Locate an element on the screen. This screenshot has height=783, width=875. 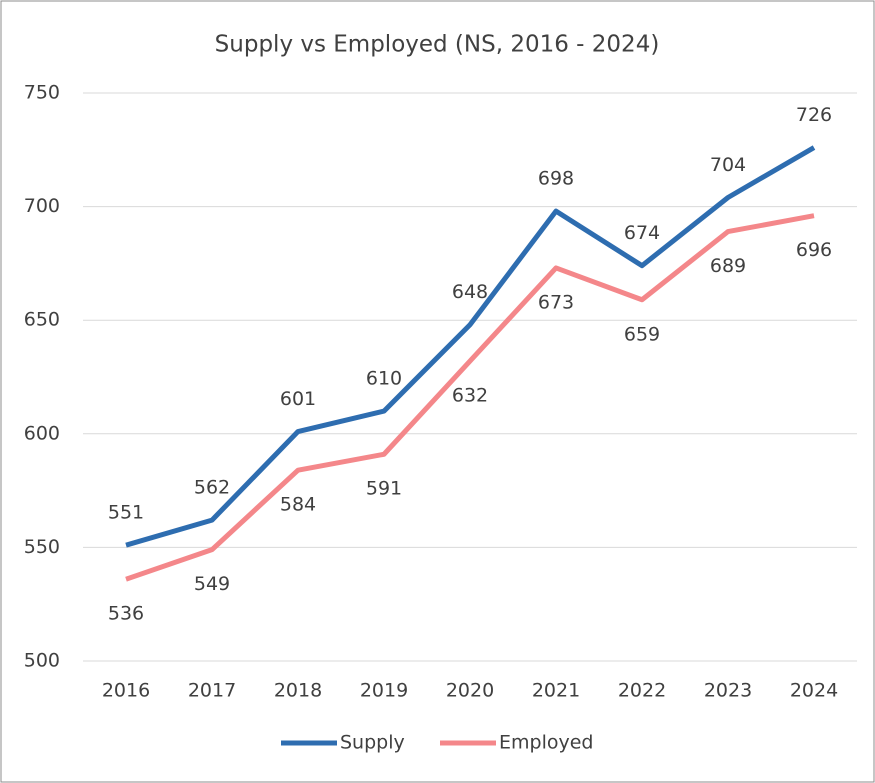
data-label: 726 is located at coordinates (814, 115).